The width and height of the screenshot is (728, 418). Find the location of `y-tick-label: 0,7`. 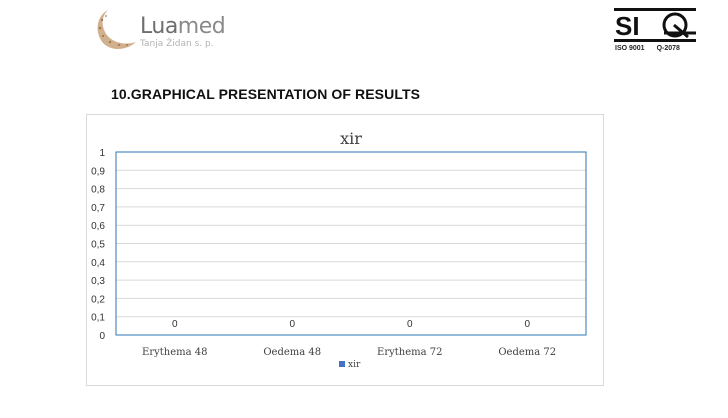

y-tick-label: 0,7 is located at coordinates (98, 208).